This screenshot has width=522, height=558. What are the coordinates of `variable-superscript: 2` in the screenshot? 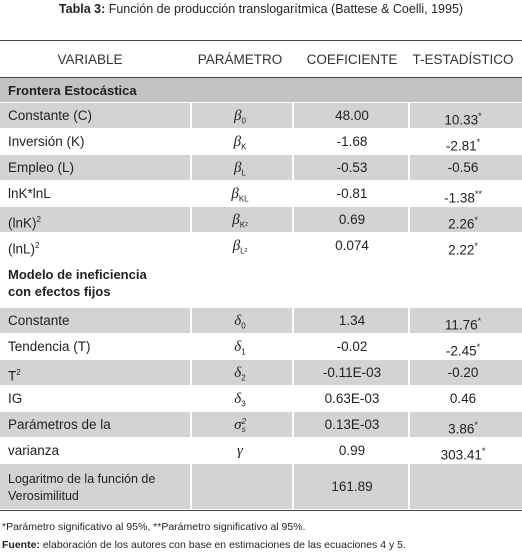 It's located at (18, 372).